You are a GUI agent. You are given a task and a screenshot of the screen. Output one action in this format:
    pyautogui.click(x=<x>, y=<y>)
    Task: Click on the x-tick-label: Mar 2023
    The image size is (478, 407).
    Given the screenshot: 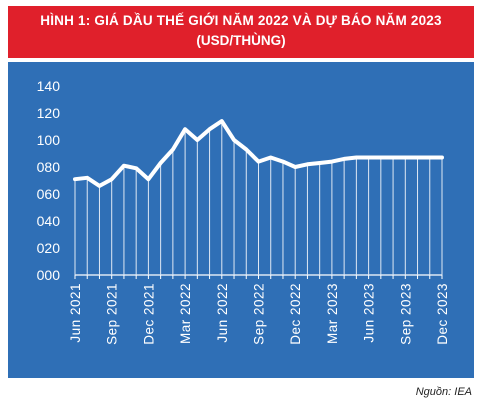 What is the action you would take?
    pyautogui.click(x=332, y=313)
    